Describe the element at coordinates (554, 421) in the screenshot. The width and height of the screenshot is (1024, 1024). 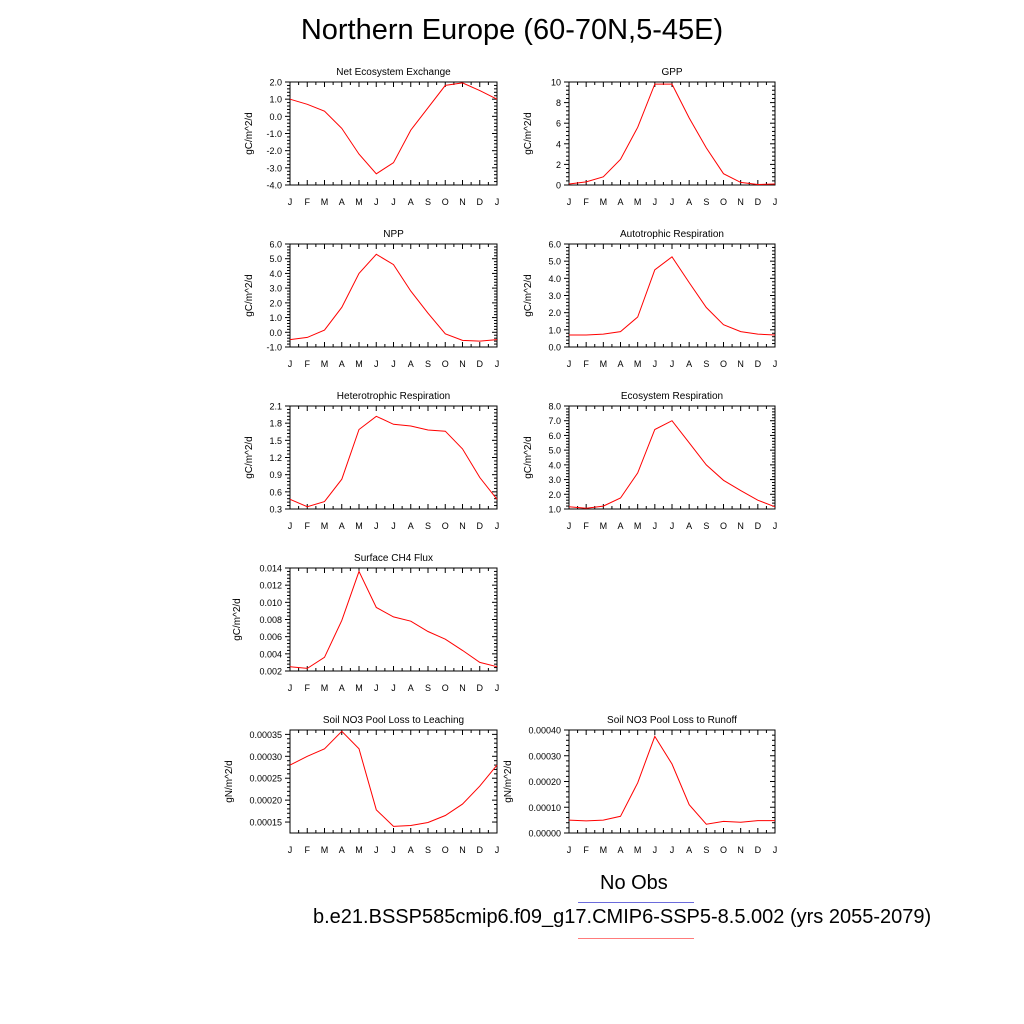
I see `y-tick-label: 7.0` at that location.